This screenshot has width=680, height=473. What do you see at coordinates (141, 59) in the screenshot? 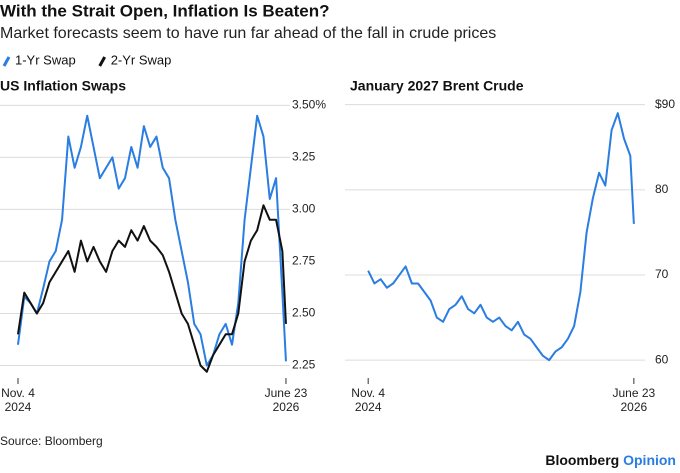
I see `legend-label: 2-Yr Swap` at bounding box center [141, 59].